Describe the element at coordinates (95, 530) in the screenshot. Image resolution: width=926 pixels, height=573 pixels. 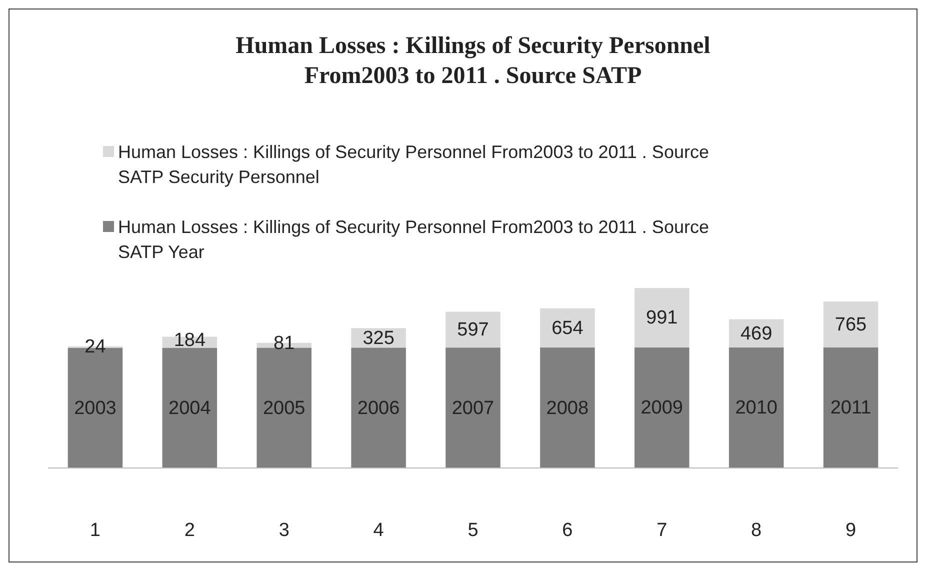
I see `x-tick-label: 1` at that location.